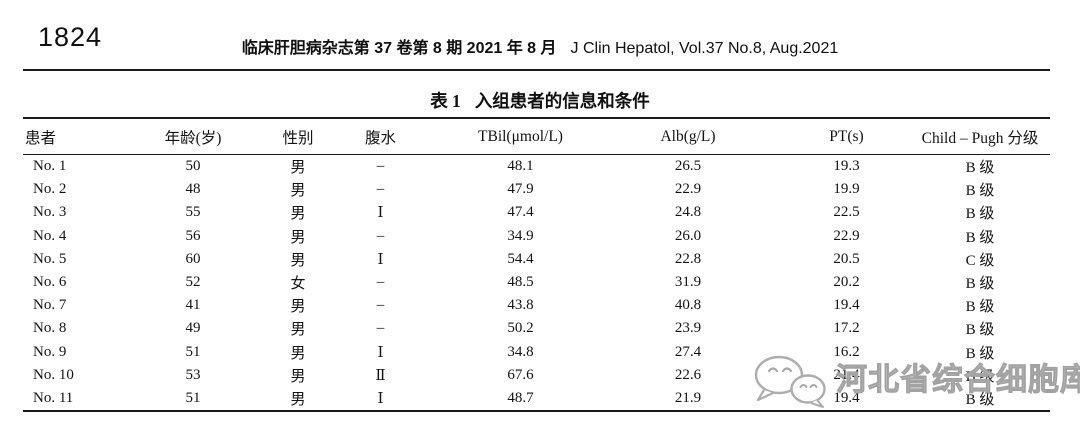  I want to click on table-cell: 49, so click(193, 328).